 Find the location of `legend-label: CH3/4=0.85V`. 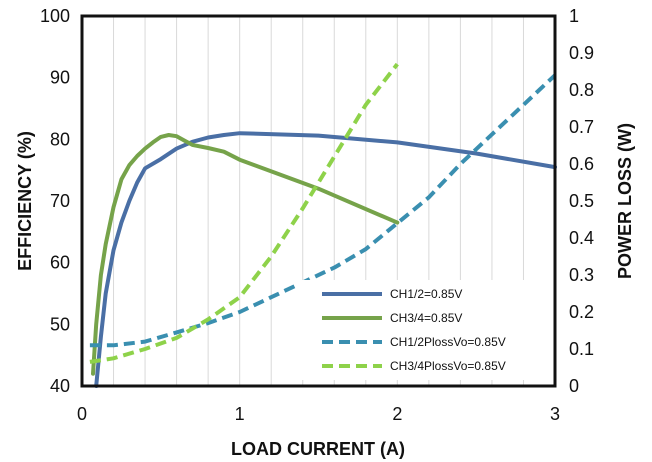

legend-label: CH3/4=0.85V is located at coordinates (426, 318).